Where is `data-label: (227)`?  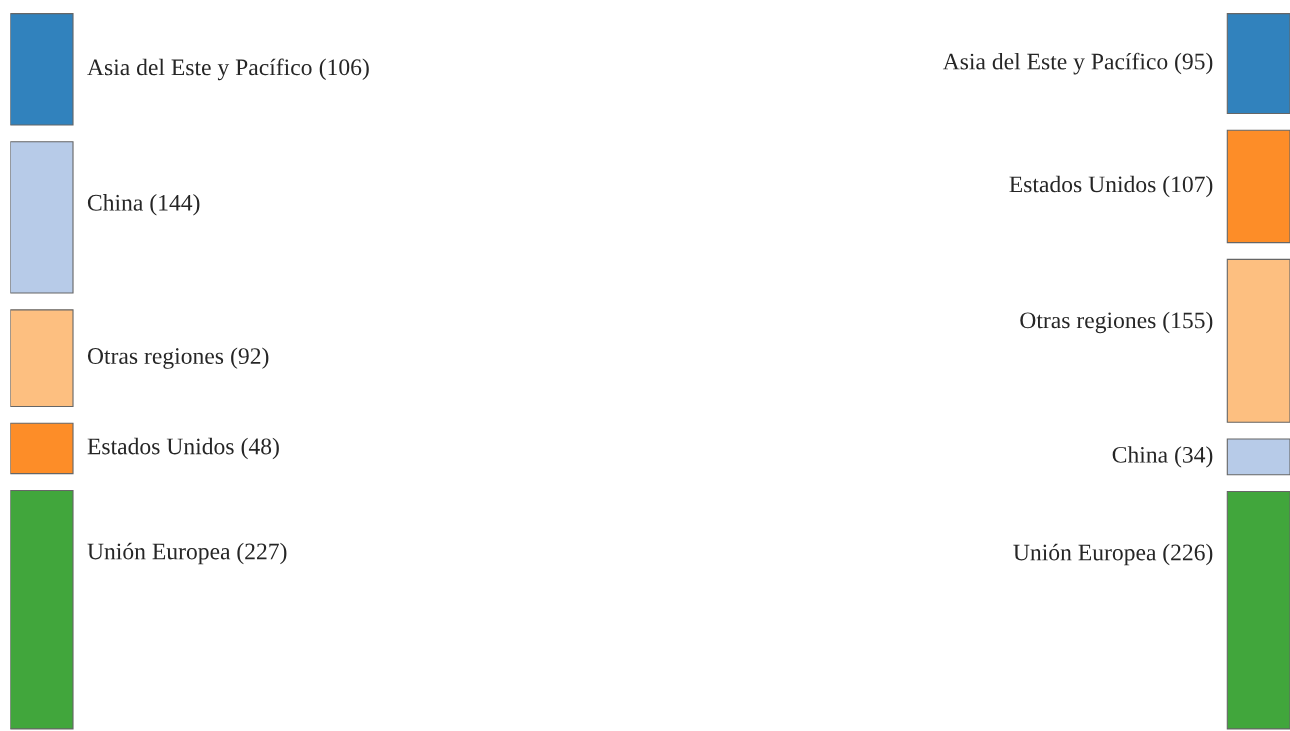
data-label: (227) is located at coordinates (262, 553).